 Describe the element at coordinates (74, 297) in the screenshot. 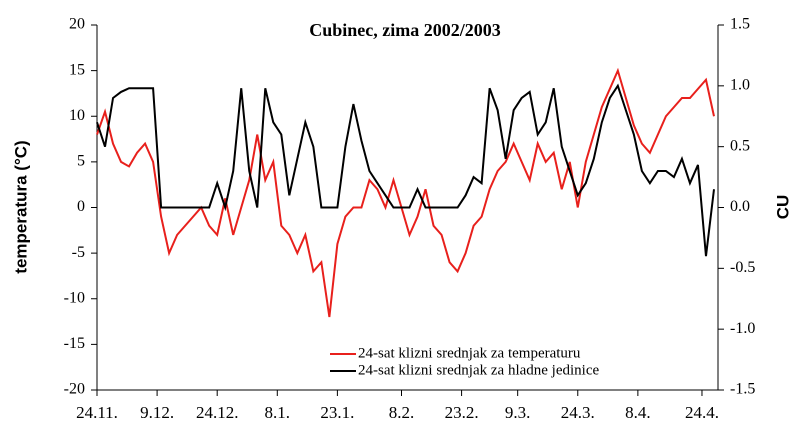

I see `y-tick-label: -10` at that location.